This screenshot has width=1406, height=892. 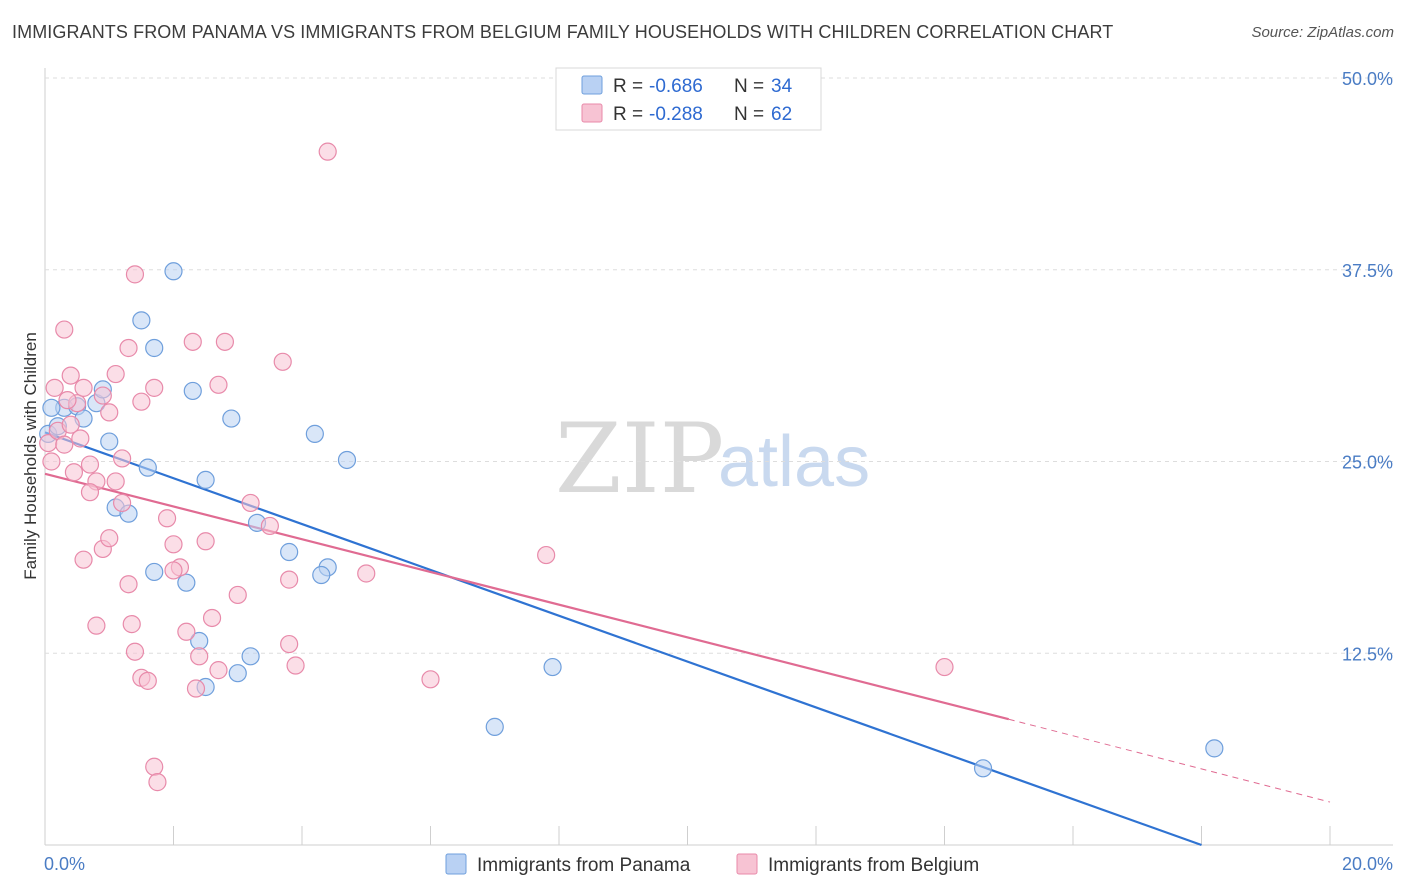 What do you see at coordinates (1169, 760) in the screenshot?
I see `belgium-trend-extension` at bounding box center [1169, 760].